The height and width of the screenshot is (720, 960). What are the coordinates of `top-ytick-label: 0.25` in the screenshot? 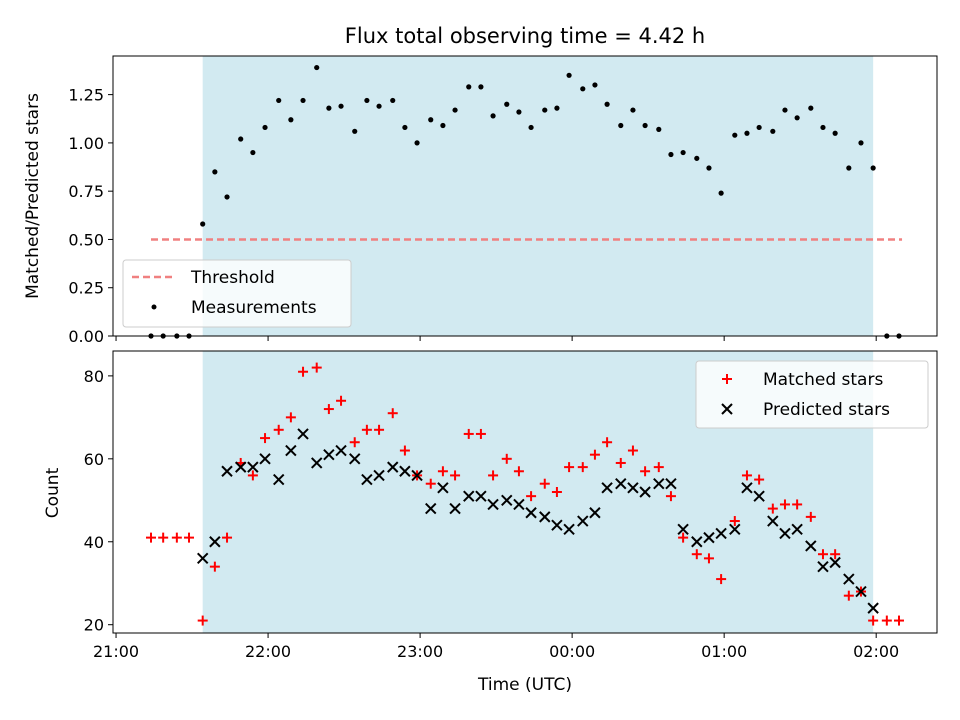 It's located at (86, 288).